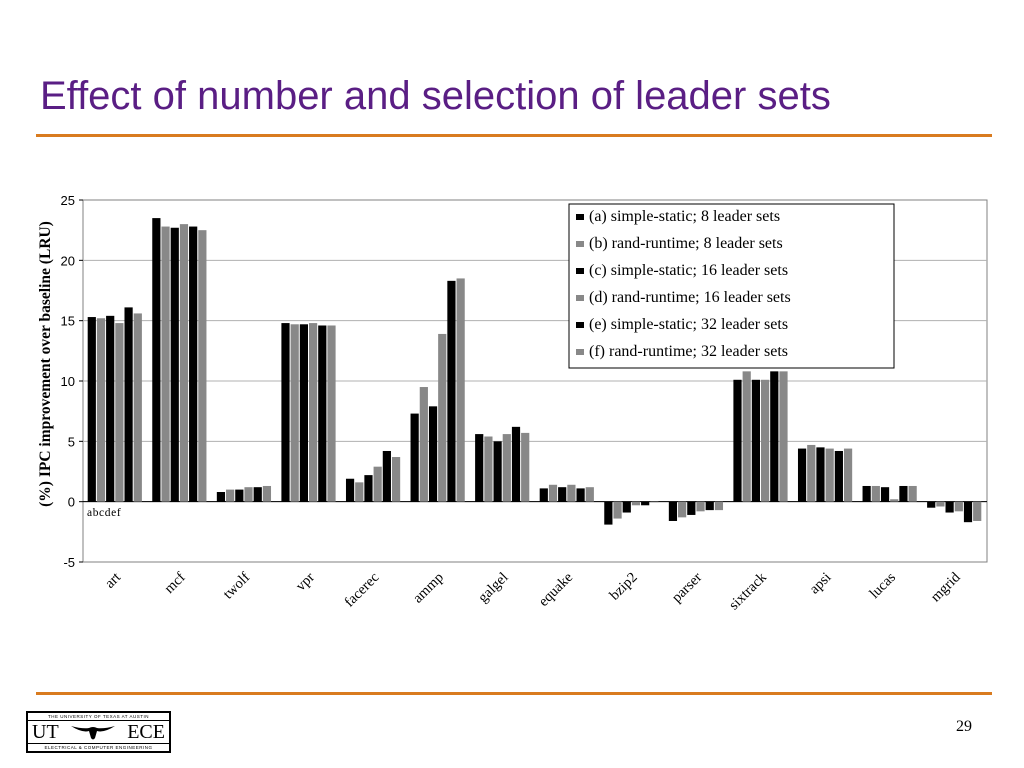  Describe the element at coordinates (617, 510) in the screenshot. I see `bar-bzip2-b` at that location.